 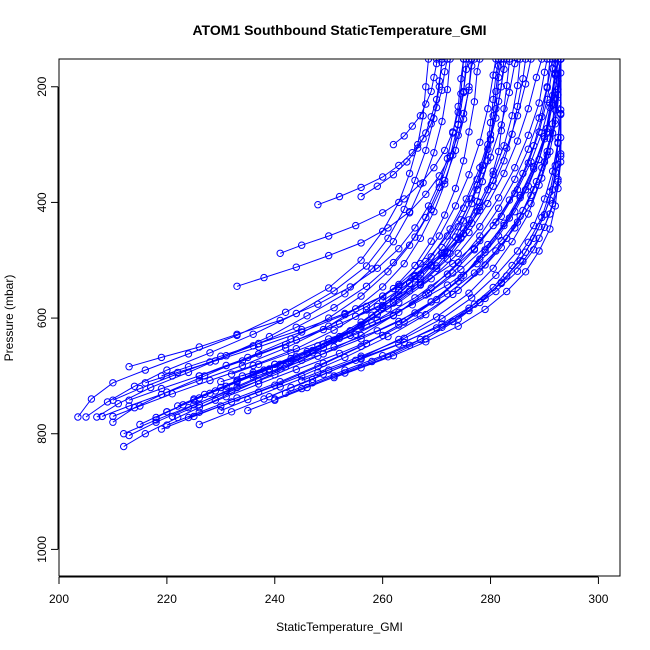 What do you see at coordinates (59, 599) in the screenshot?
I see `x-tick-label: 200` at bounding box center [59, 599].